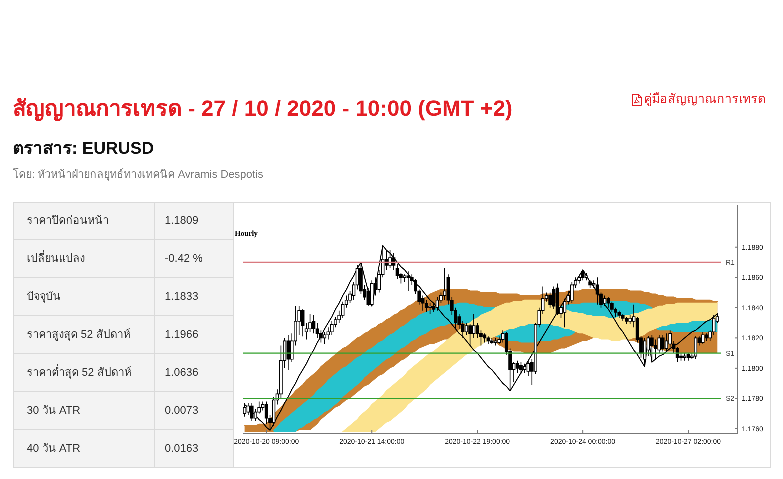  Describe the element at coordinates (68, 221) in the screenshot. I see `text: ราคาปิดก่อนหน้า` at that location.